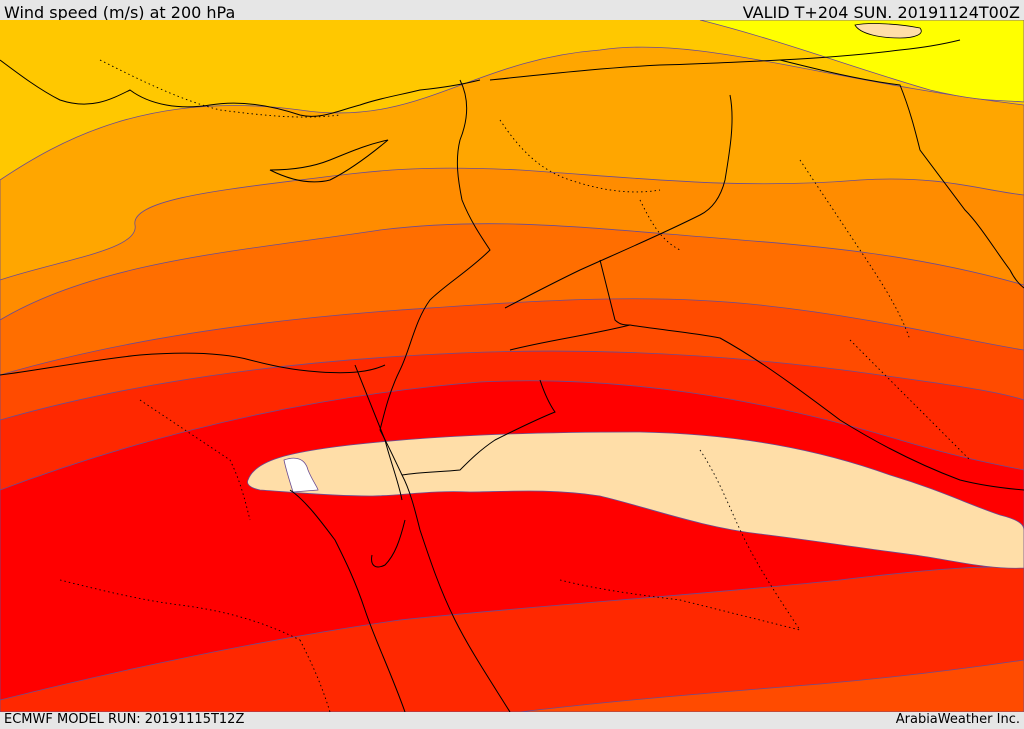  Describe the element at coordinates (888, 31) in the screenshot. I see `lakes` at that location.